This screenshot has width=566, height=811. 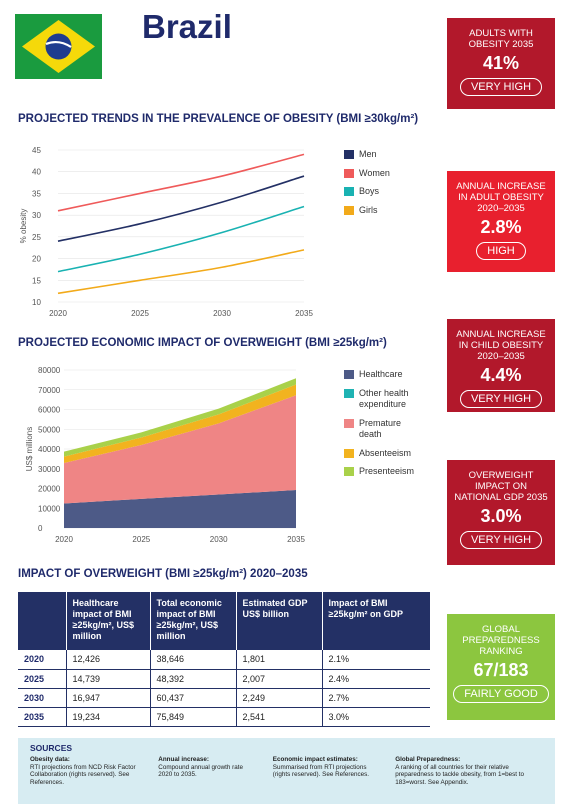 What do you see at coordinates (278, 717) in the screenshot?
I see `table-cell: 2,541` at bounding box center [278, 717].